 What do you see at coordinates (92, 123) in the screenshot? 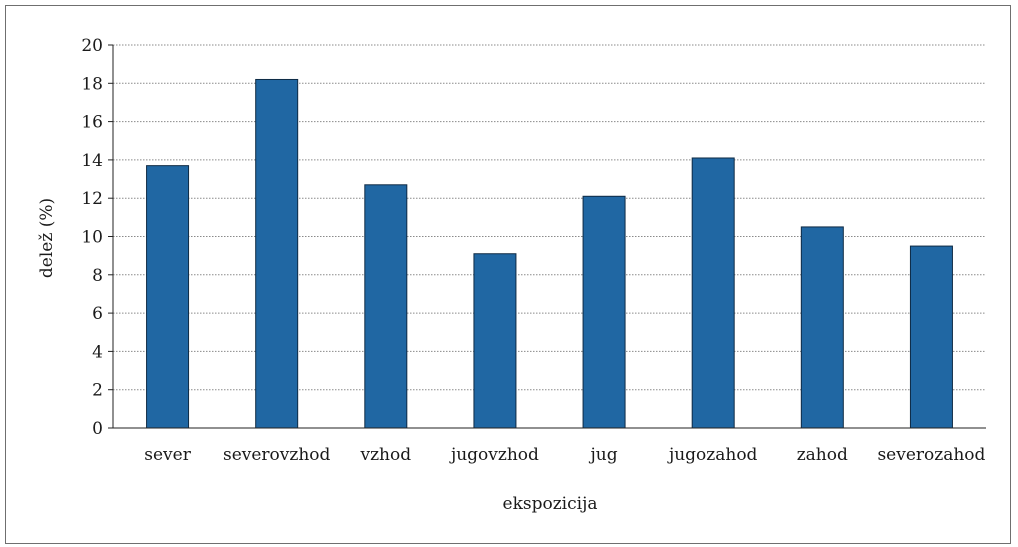
I see `y-tick-label: 16` at bounding box center [92, 123].